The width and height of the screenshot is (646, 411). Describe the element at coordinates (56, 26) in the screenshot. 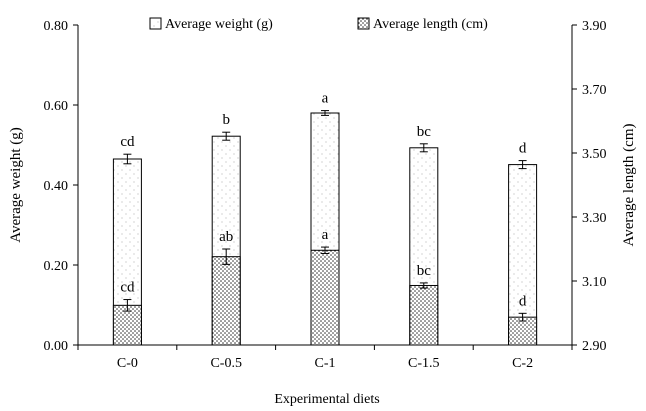

I see `y-left-tick-label: 0.80` at that location.